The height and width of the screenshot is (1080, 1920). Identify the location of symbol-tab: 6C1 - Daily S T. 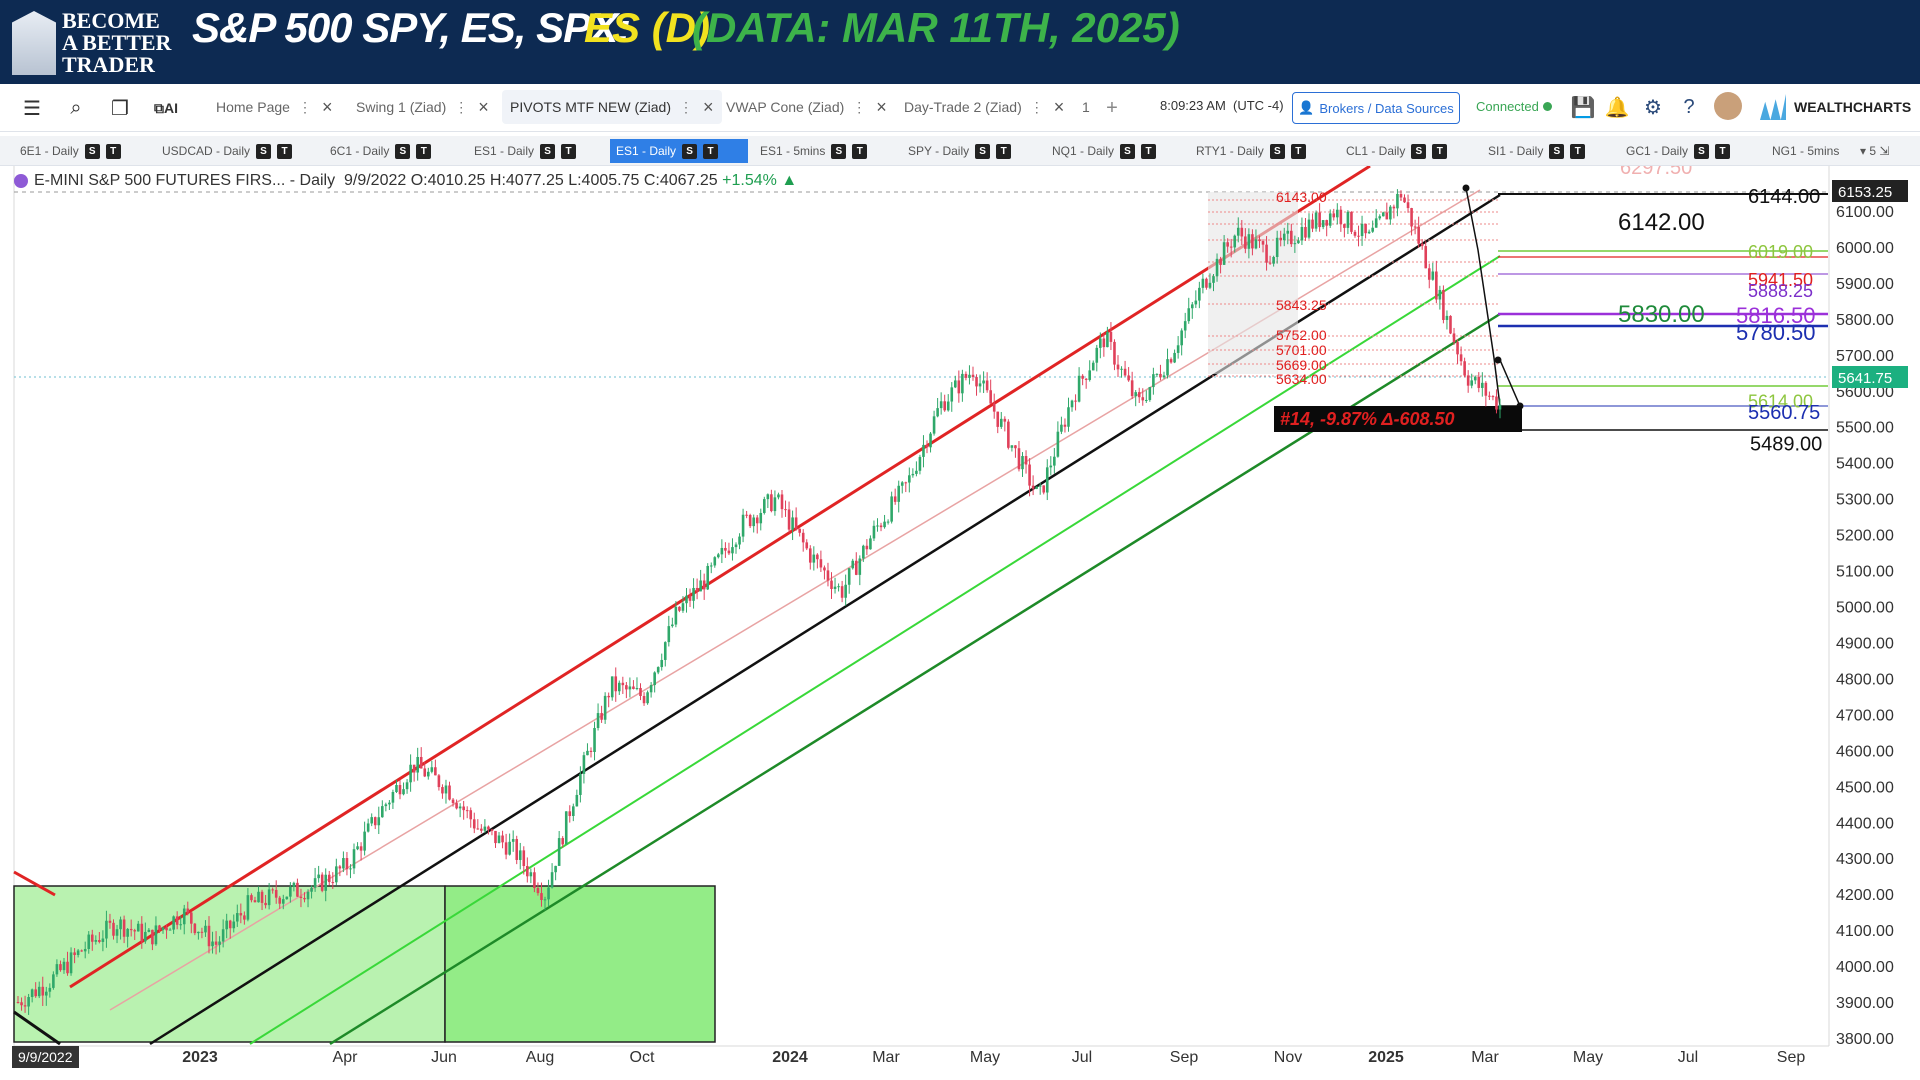
(380, 151).